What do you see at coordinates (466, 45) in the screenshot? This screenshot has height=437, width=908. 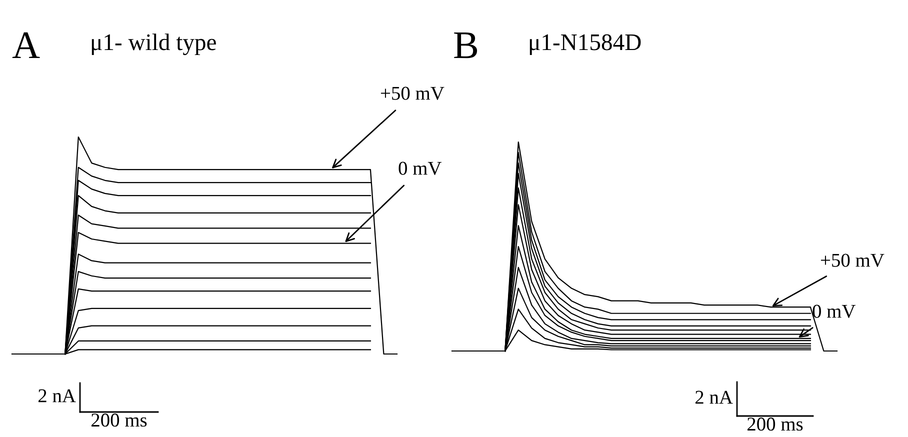 I see `chart-title: B` at bounding box center [466, 45].